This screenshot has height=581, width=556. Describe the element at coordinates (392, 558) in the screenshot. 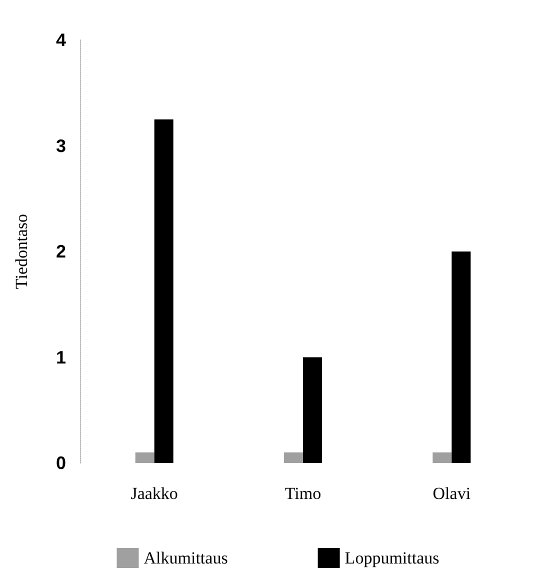

I see `legend-label: Loppumittaus` at that location.